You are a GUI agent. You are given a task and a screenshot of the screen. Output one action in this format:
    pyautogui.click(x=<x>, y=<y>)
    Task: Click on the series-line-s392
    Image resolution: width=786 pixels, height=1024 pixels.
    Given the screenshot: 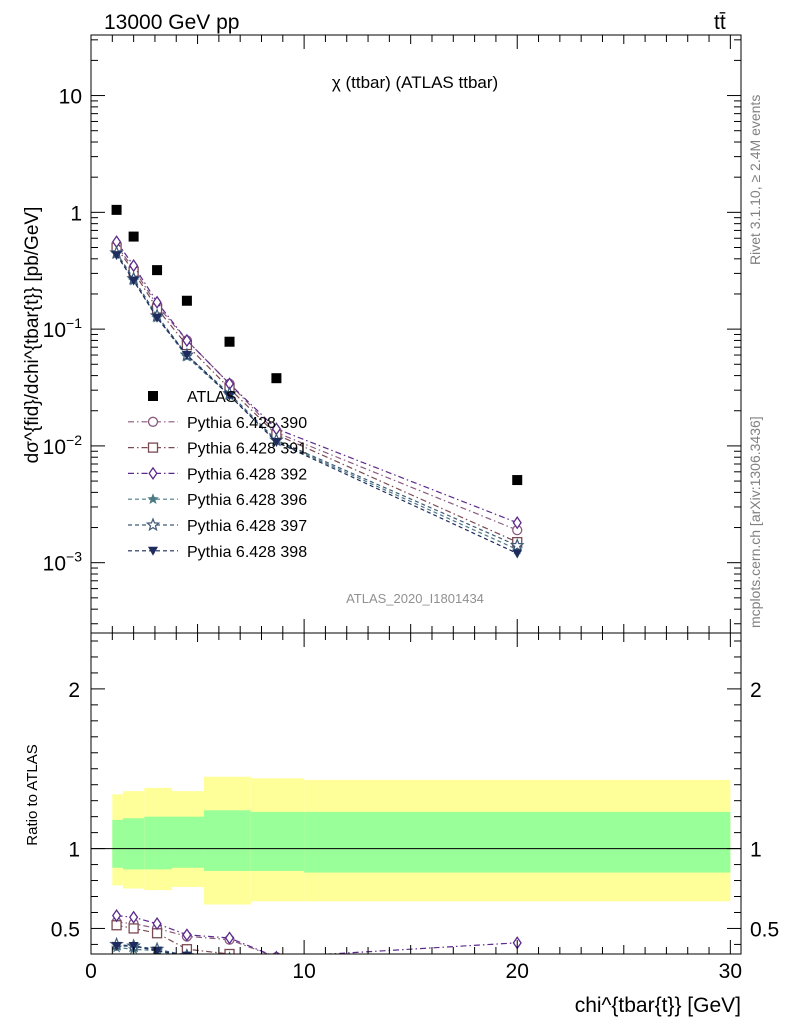 What is the action you would take?
    pyautogui.click(x=317, y=382)
    